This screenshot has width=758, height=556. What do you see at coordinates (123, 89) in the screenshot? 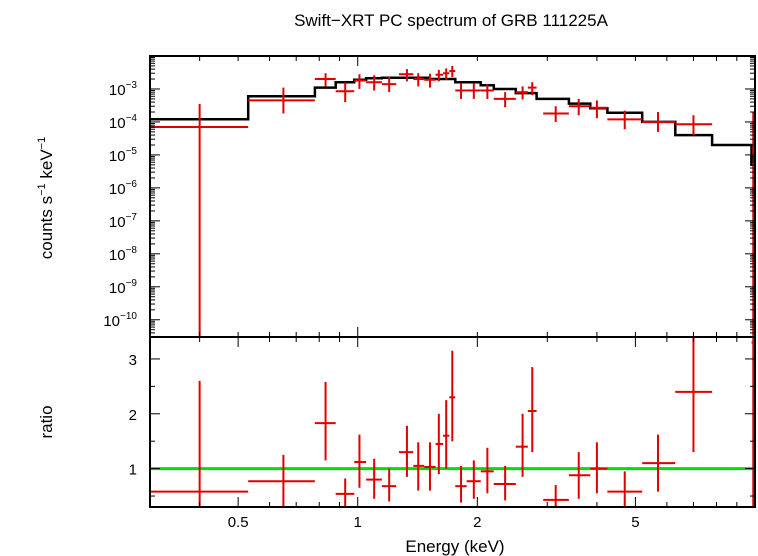
I see `spectrum-ytick-label: 10⁻³` at bounding box center [123, 89].